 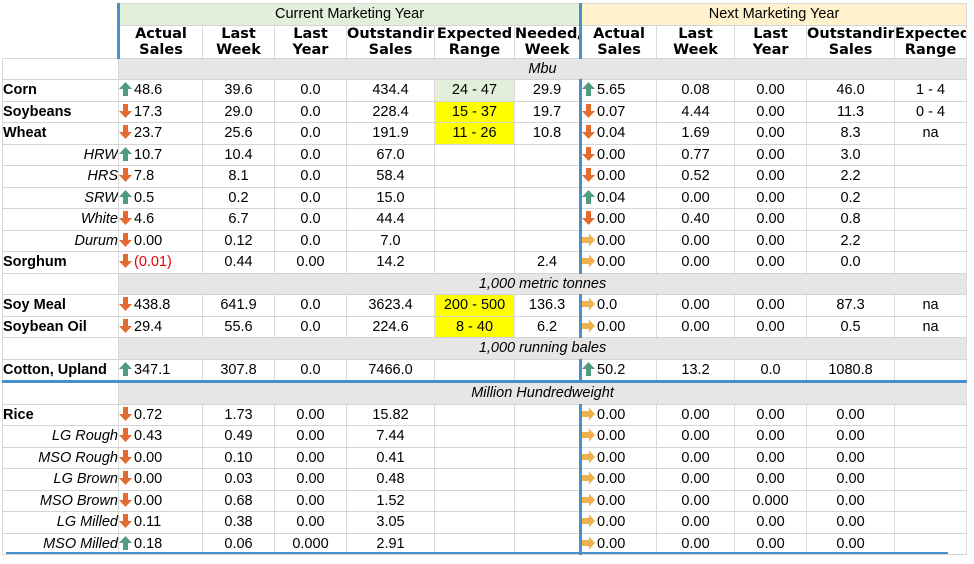 What do you see at coordinates (696, 111) in the screenshot?
I see `next-last-week: 4.44` at bounding box center [696, 111].